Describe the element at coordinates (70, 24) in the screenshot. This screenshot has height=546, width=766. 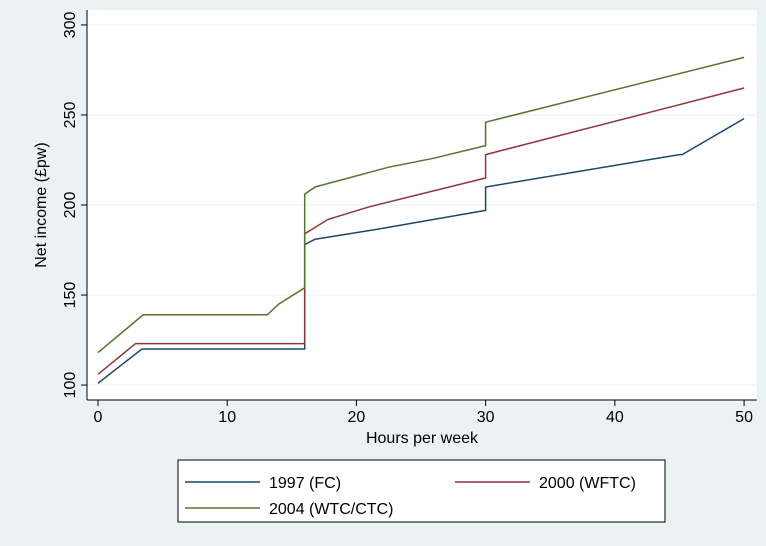
I see `y-tick-label: 300` at that location.